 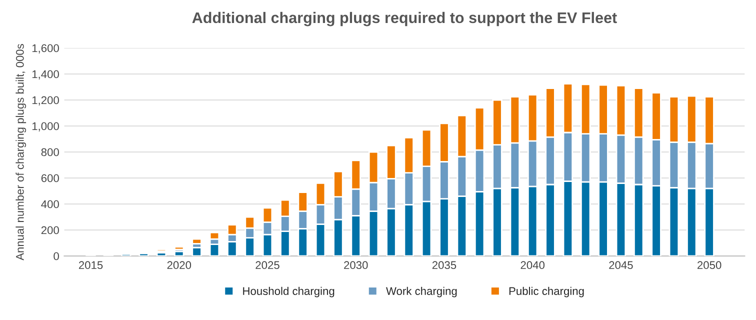 What do you see at coordinates (50, 204) in the screenshot?
I see `y-tick-label: 400` at bounding box center [50, 204].